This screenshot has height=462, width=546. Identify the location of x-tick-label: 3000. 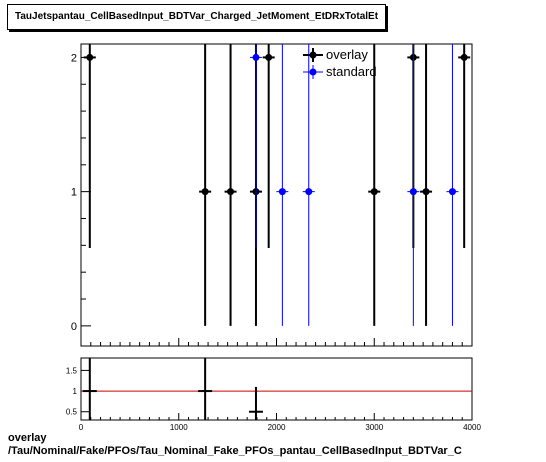
(374, 427).